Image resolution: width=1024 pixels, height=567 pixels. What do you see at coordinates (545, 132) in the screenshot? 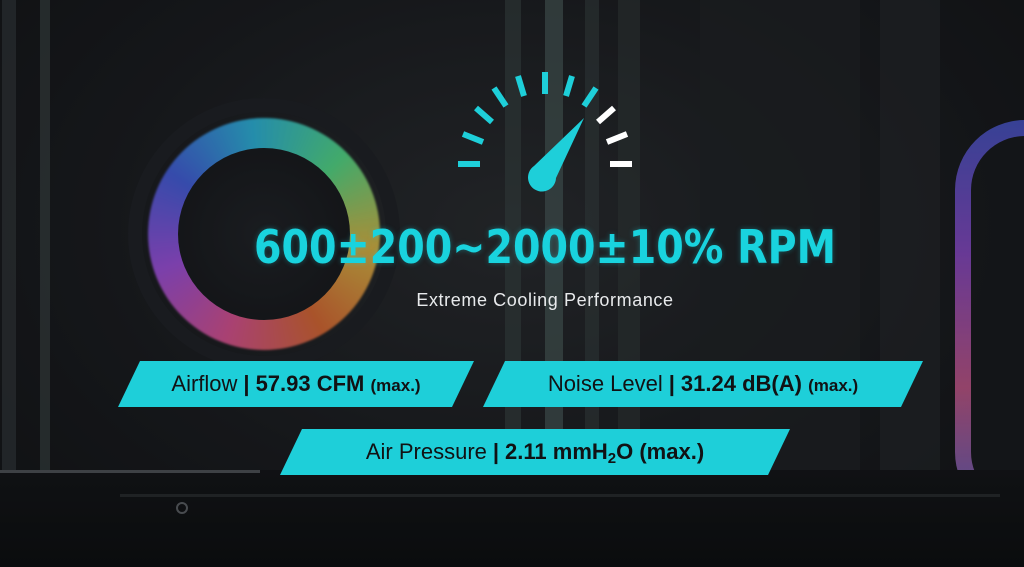
I see `speedometer-icon` at bounding box center [545, 132].